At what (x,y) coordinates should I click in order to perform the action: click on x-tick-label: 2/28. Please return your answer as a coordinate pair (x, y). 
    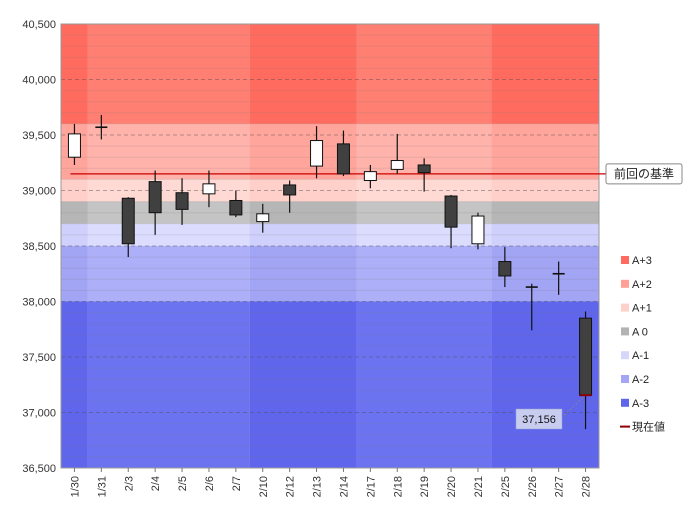
    Looking at the image, I should click on (587, 486).